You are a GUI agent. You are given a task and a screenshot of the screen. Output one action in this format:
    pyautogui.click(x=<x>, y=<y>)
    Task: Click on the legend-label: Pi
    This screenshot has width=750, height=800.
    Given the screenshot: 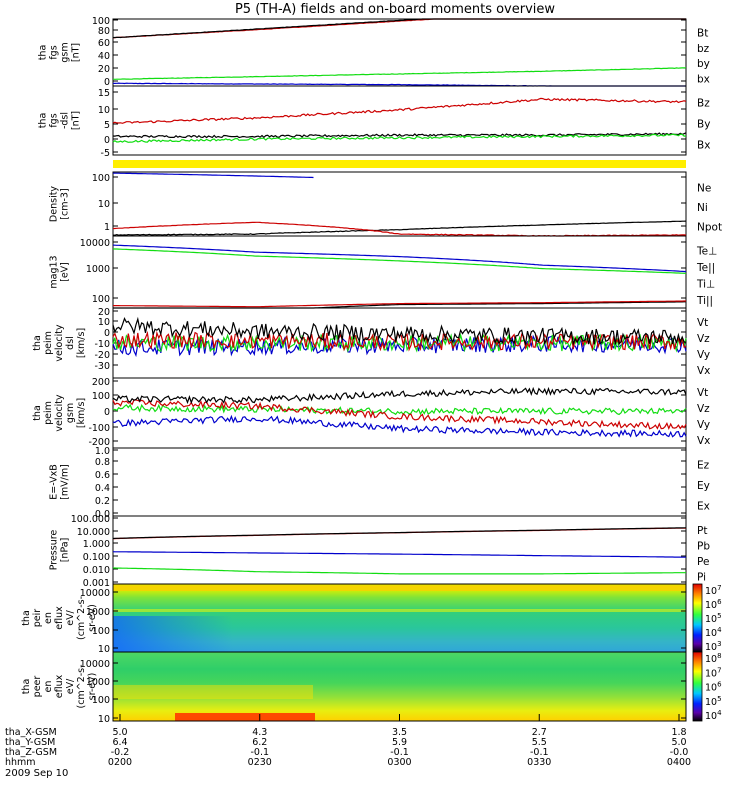 What is the action you would take?
    pyautogui.click(x=701, y=577)
    